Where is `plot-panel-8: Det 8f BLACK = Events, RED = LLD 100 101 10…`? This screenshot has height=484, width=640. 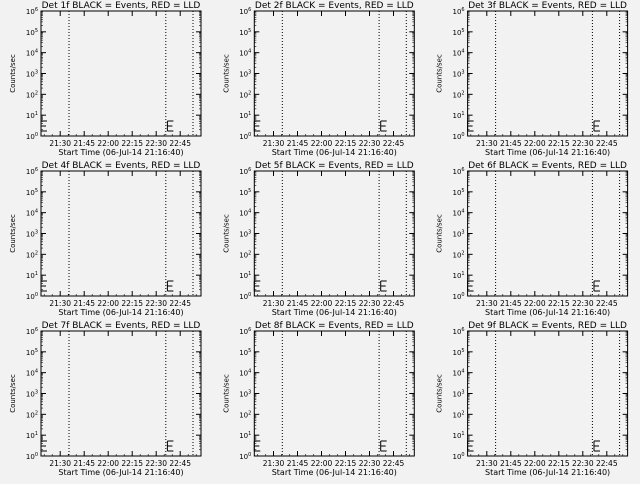 plot-panel-8: Det 8f BLACK = Events, RED = LLD 100 101 10… is located at coordinates (318, 399).